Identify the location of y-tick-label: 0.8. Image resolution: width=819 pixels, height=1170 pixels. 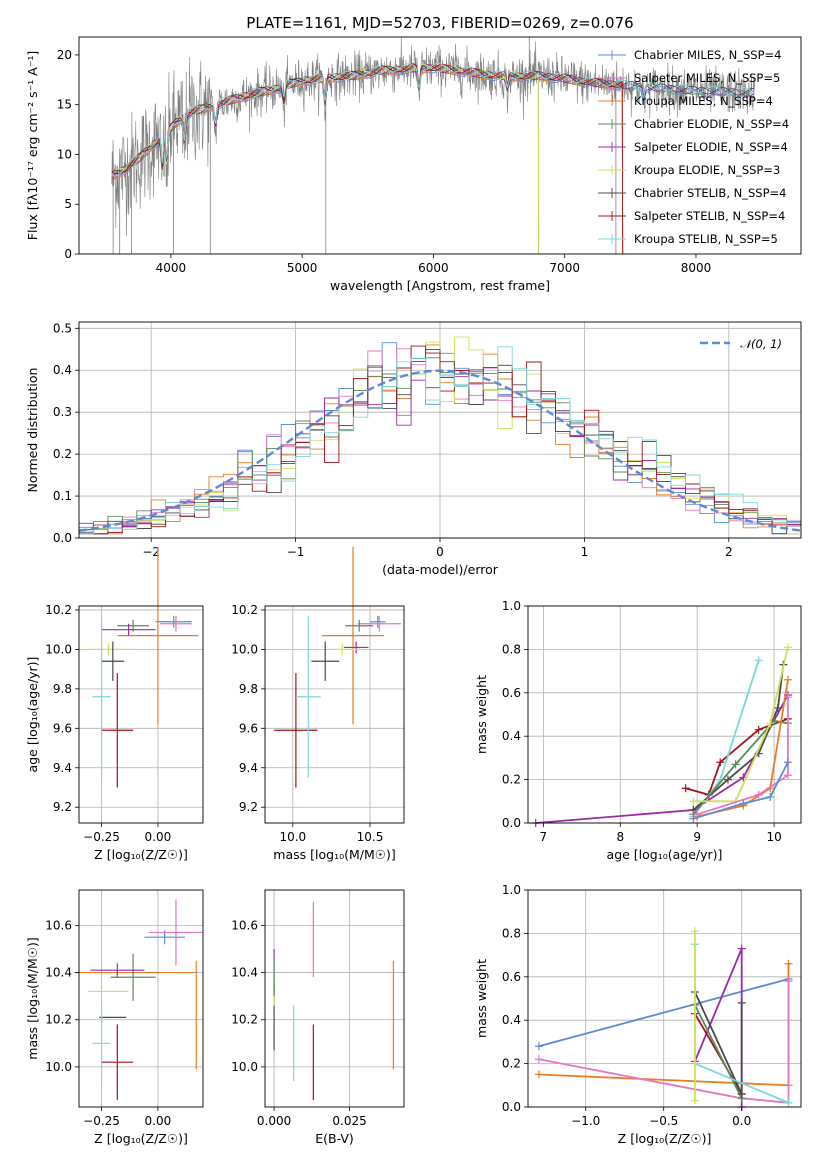
(511, 649).